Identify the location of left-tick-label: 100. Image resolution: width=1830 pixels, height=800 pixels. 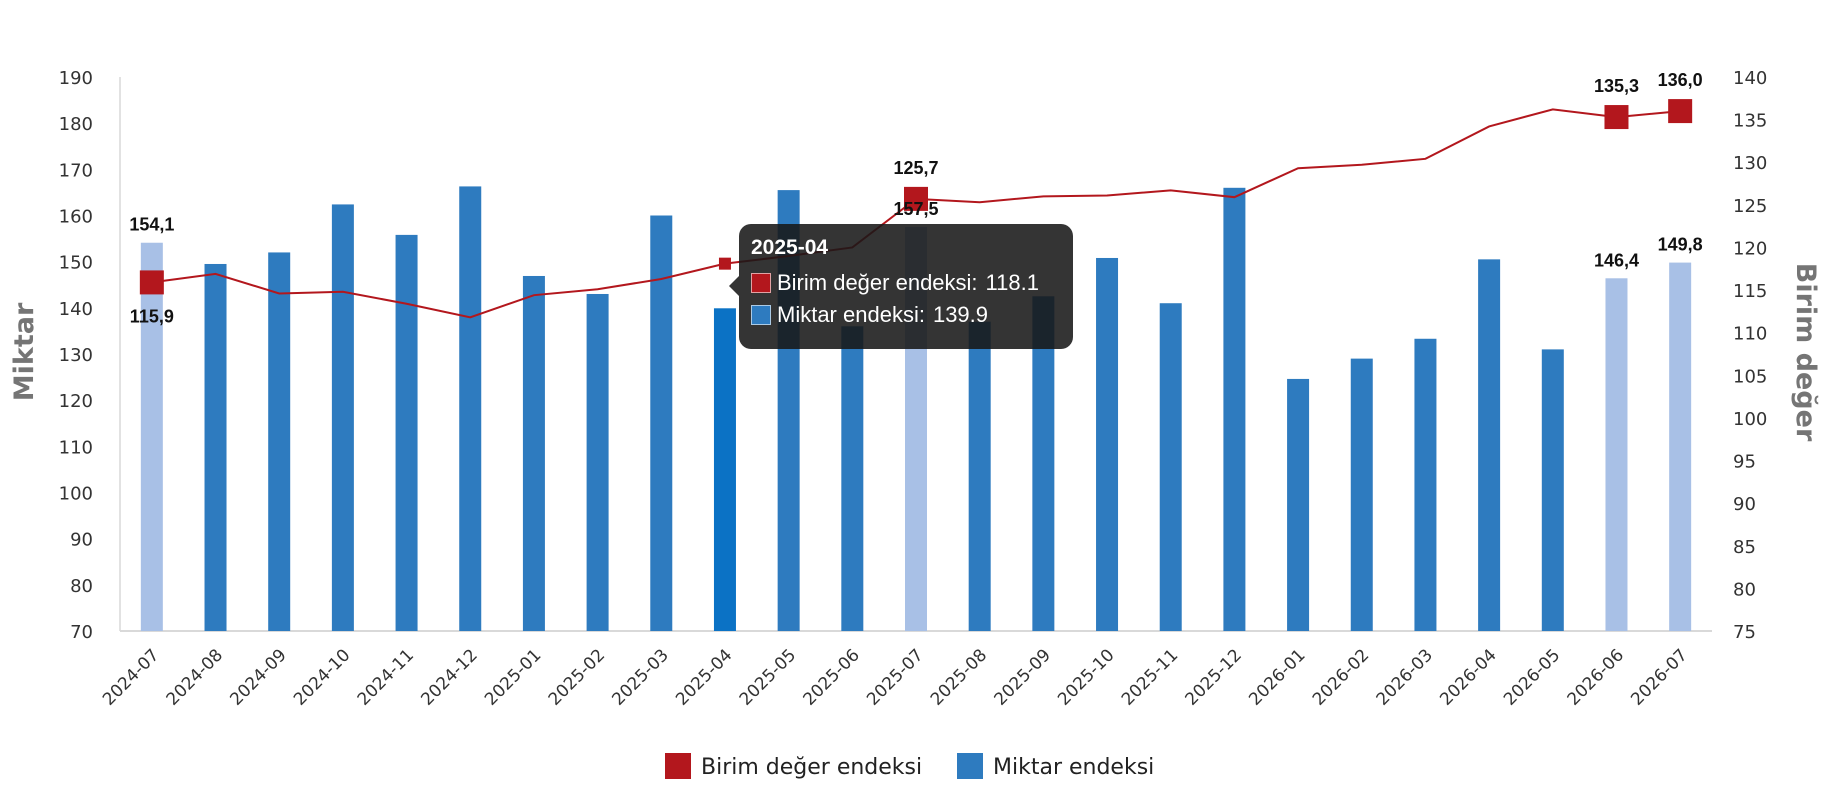
(76, 494).